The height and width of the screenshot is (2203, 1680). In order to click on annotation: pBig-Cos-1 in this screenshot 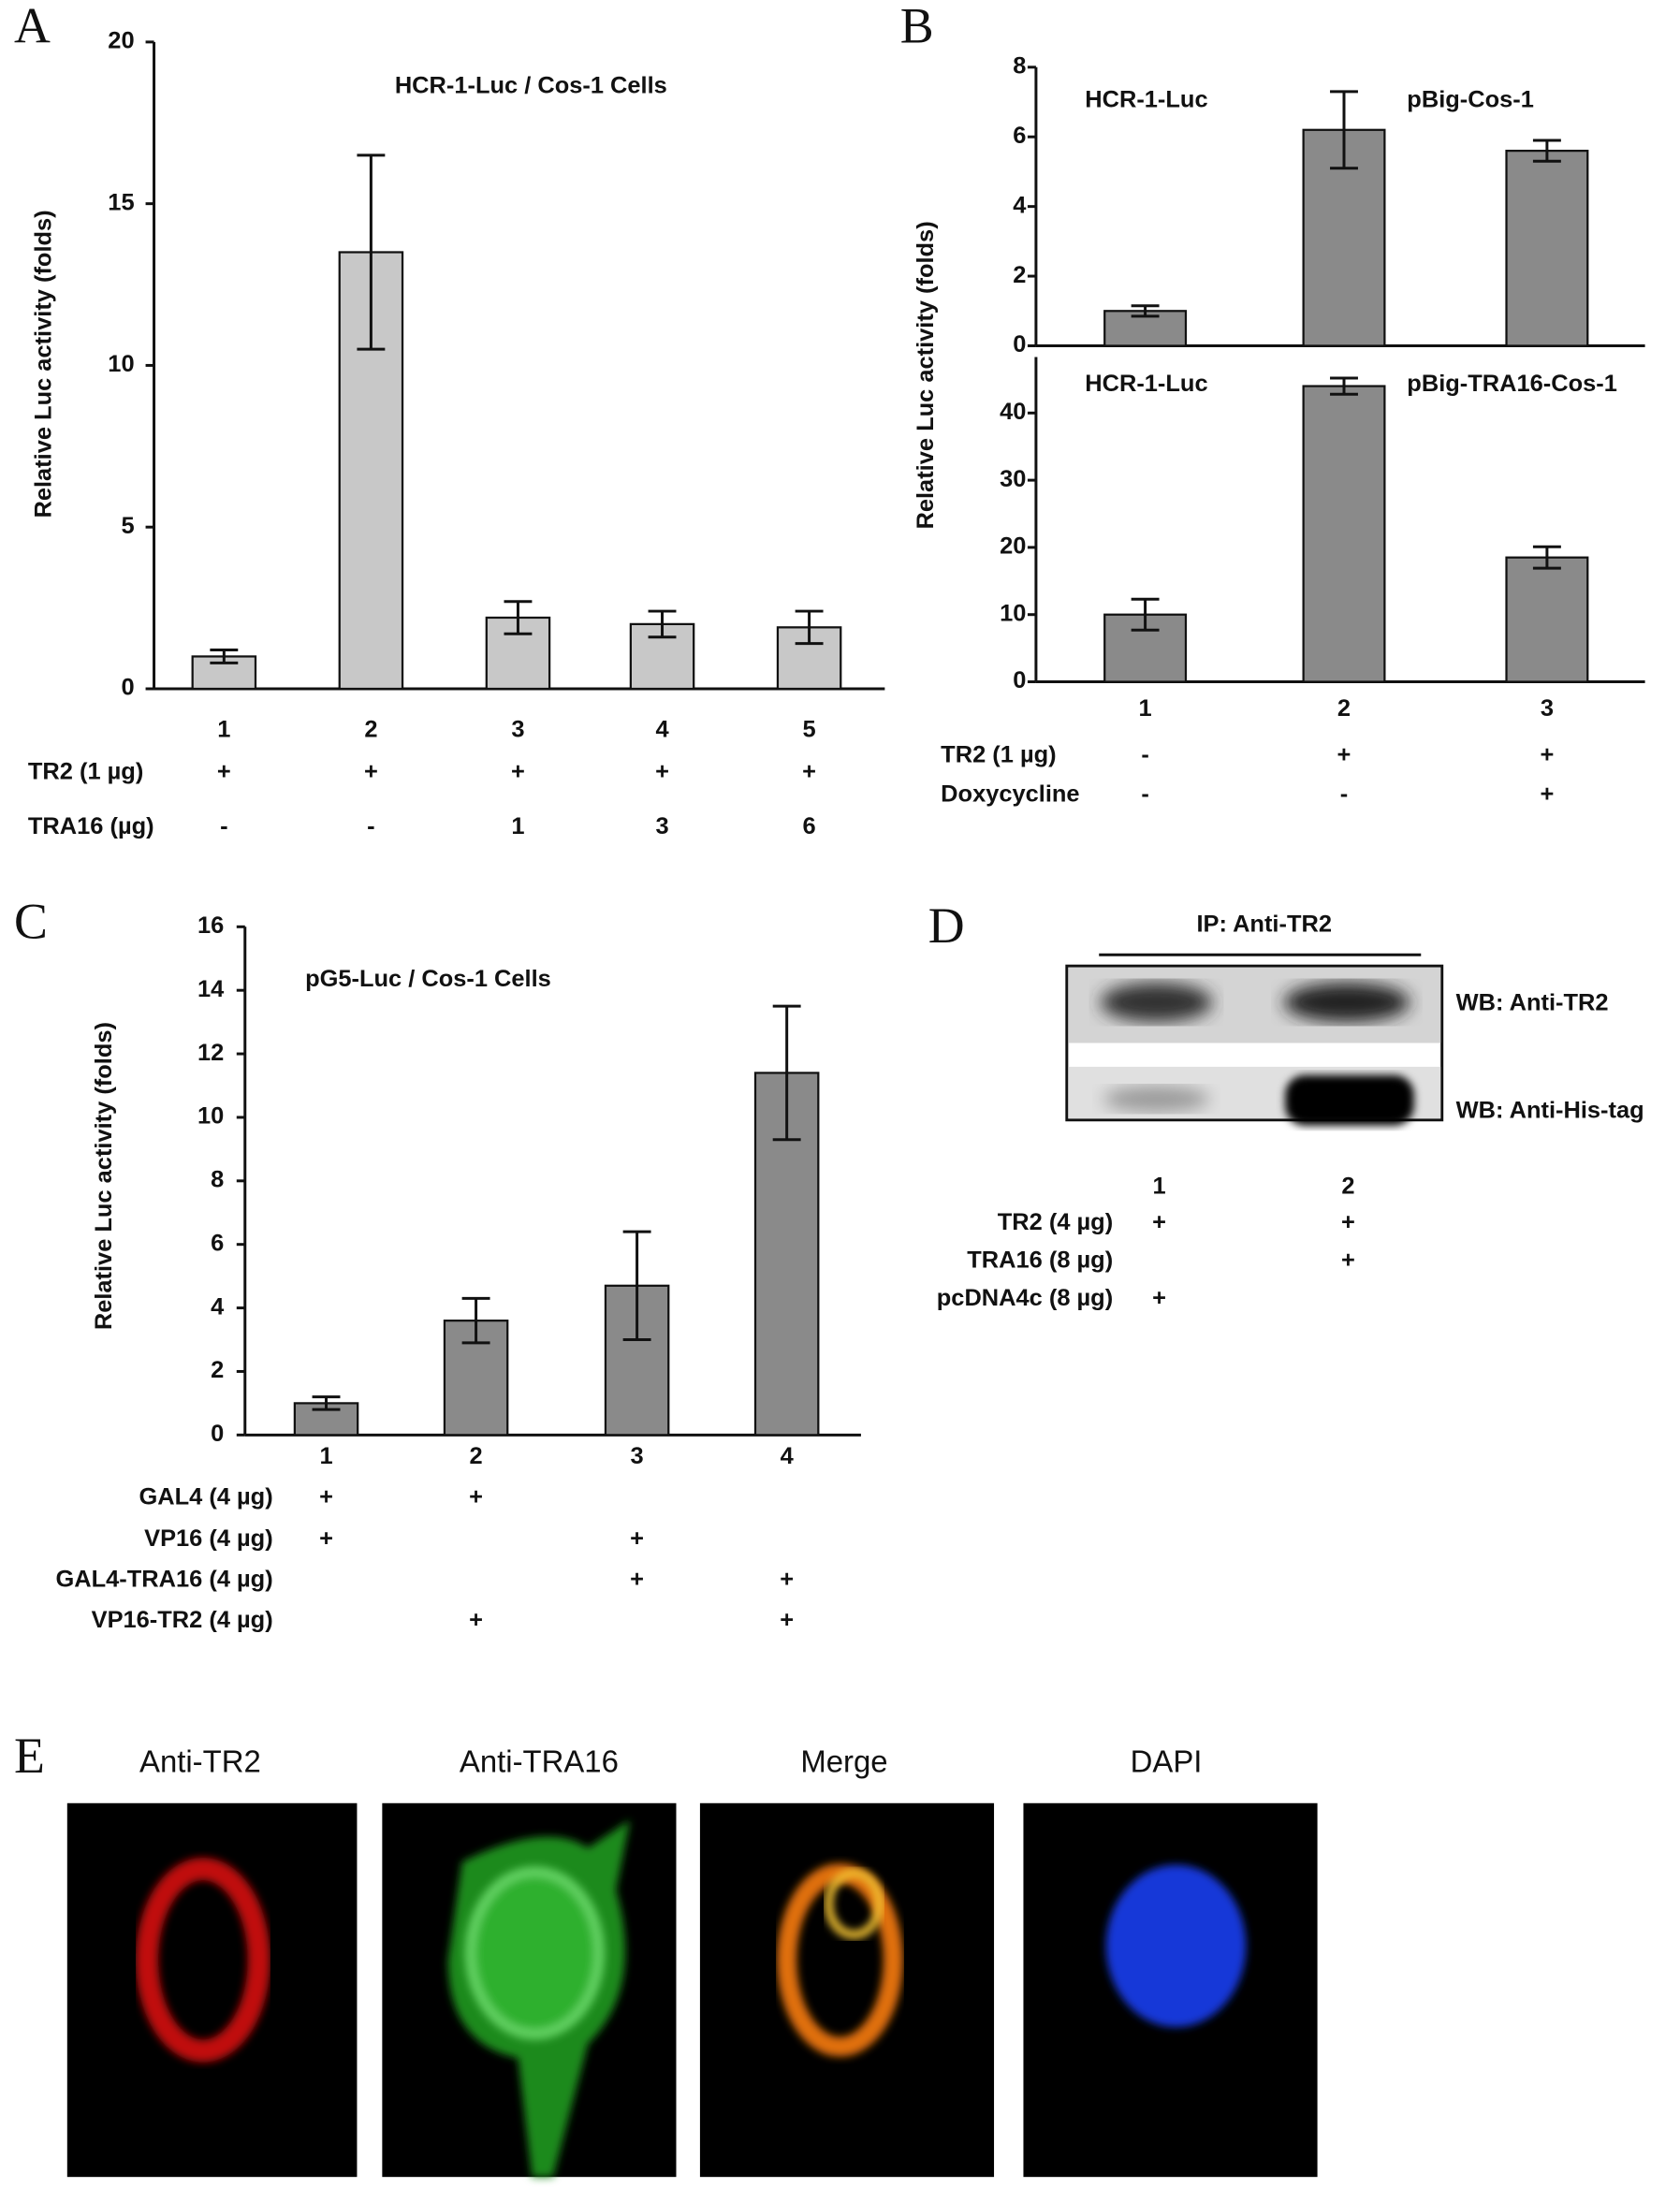, I will do `click(1470, 99)`.